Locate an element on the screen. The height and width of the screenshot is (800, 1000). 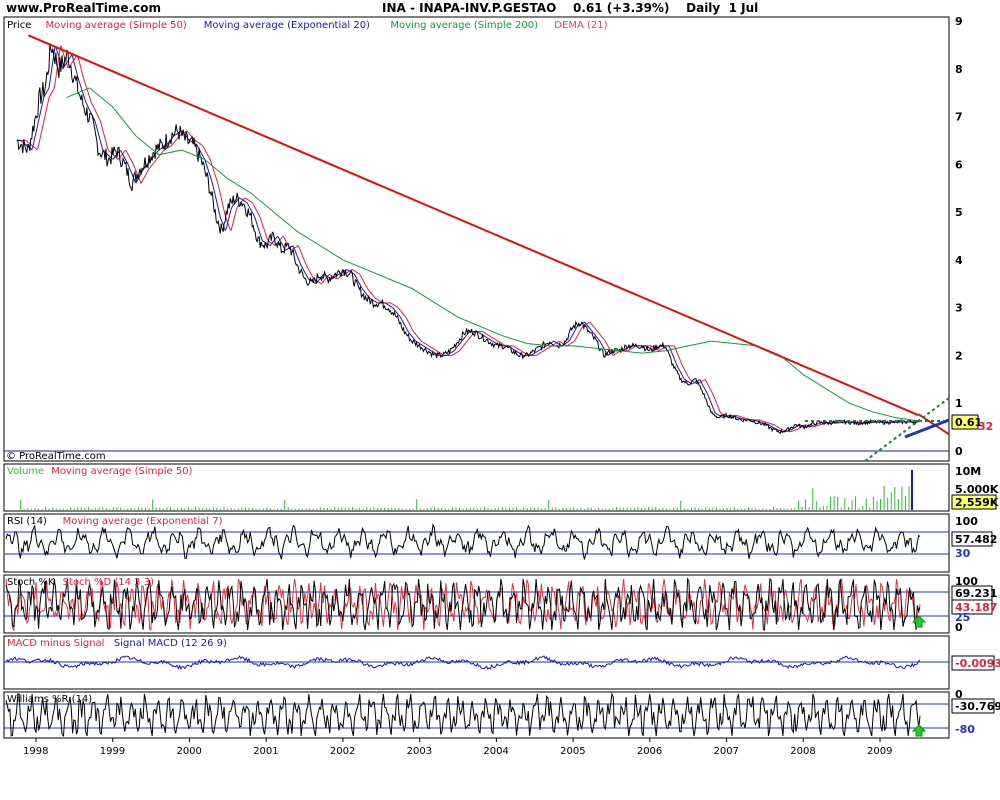
x-tick-label: 2006 is located at coordinates (649, 751).